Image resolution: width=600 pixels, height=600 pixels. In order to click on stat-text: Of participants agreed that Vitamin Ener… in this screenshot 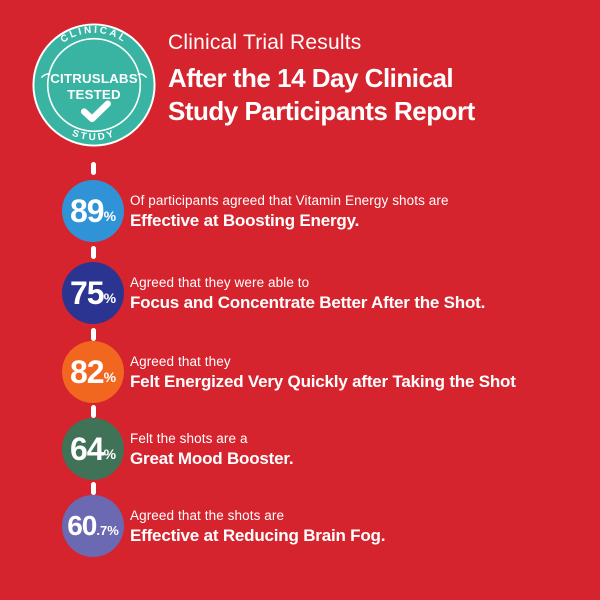, I will do `click(289, 211)`.